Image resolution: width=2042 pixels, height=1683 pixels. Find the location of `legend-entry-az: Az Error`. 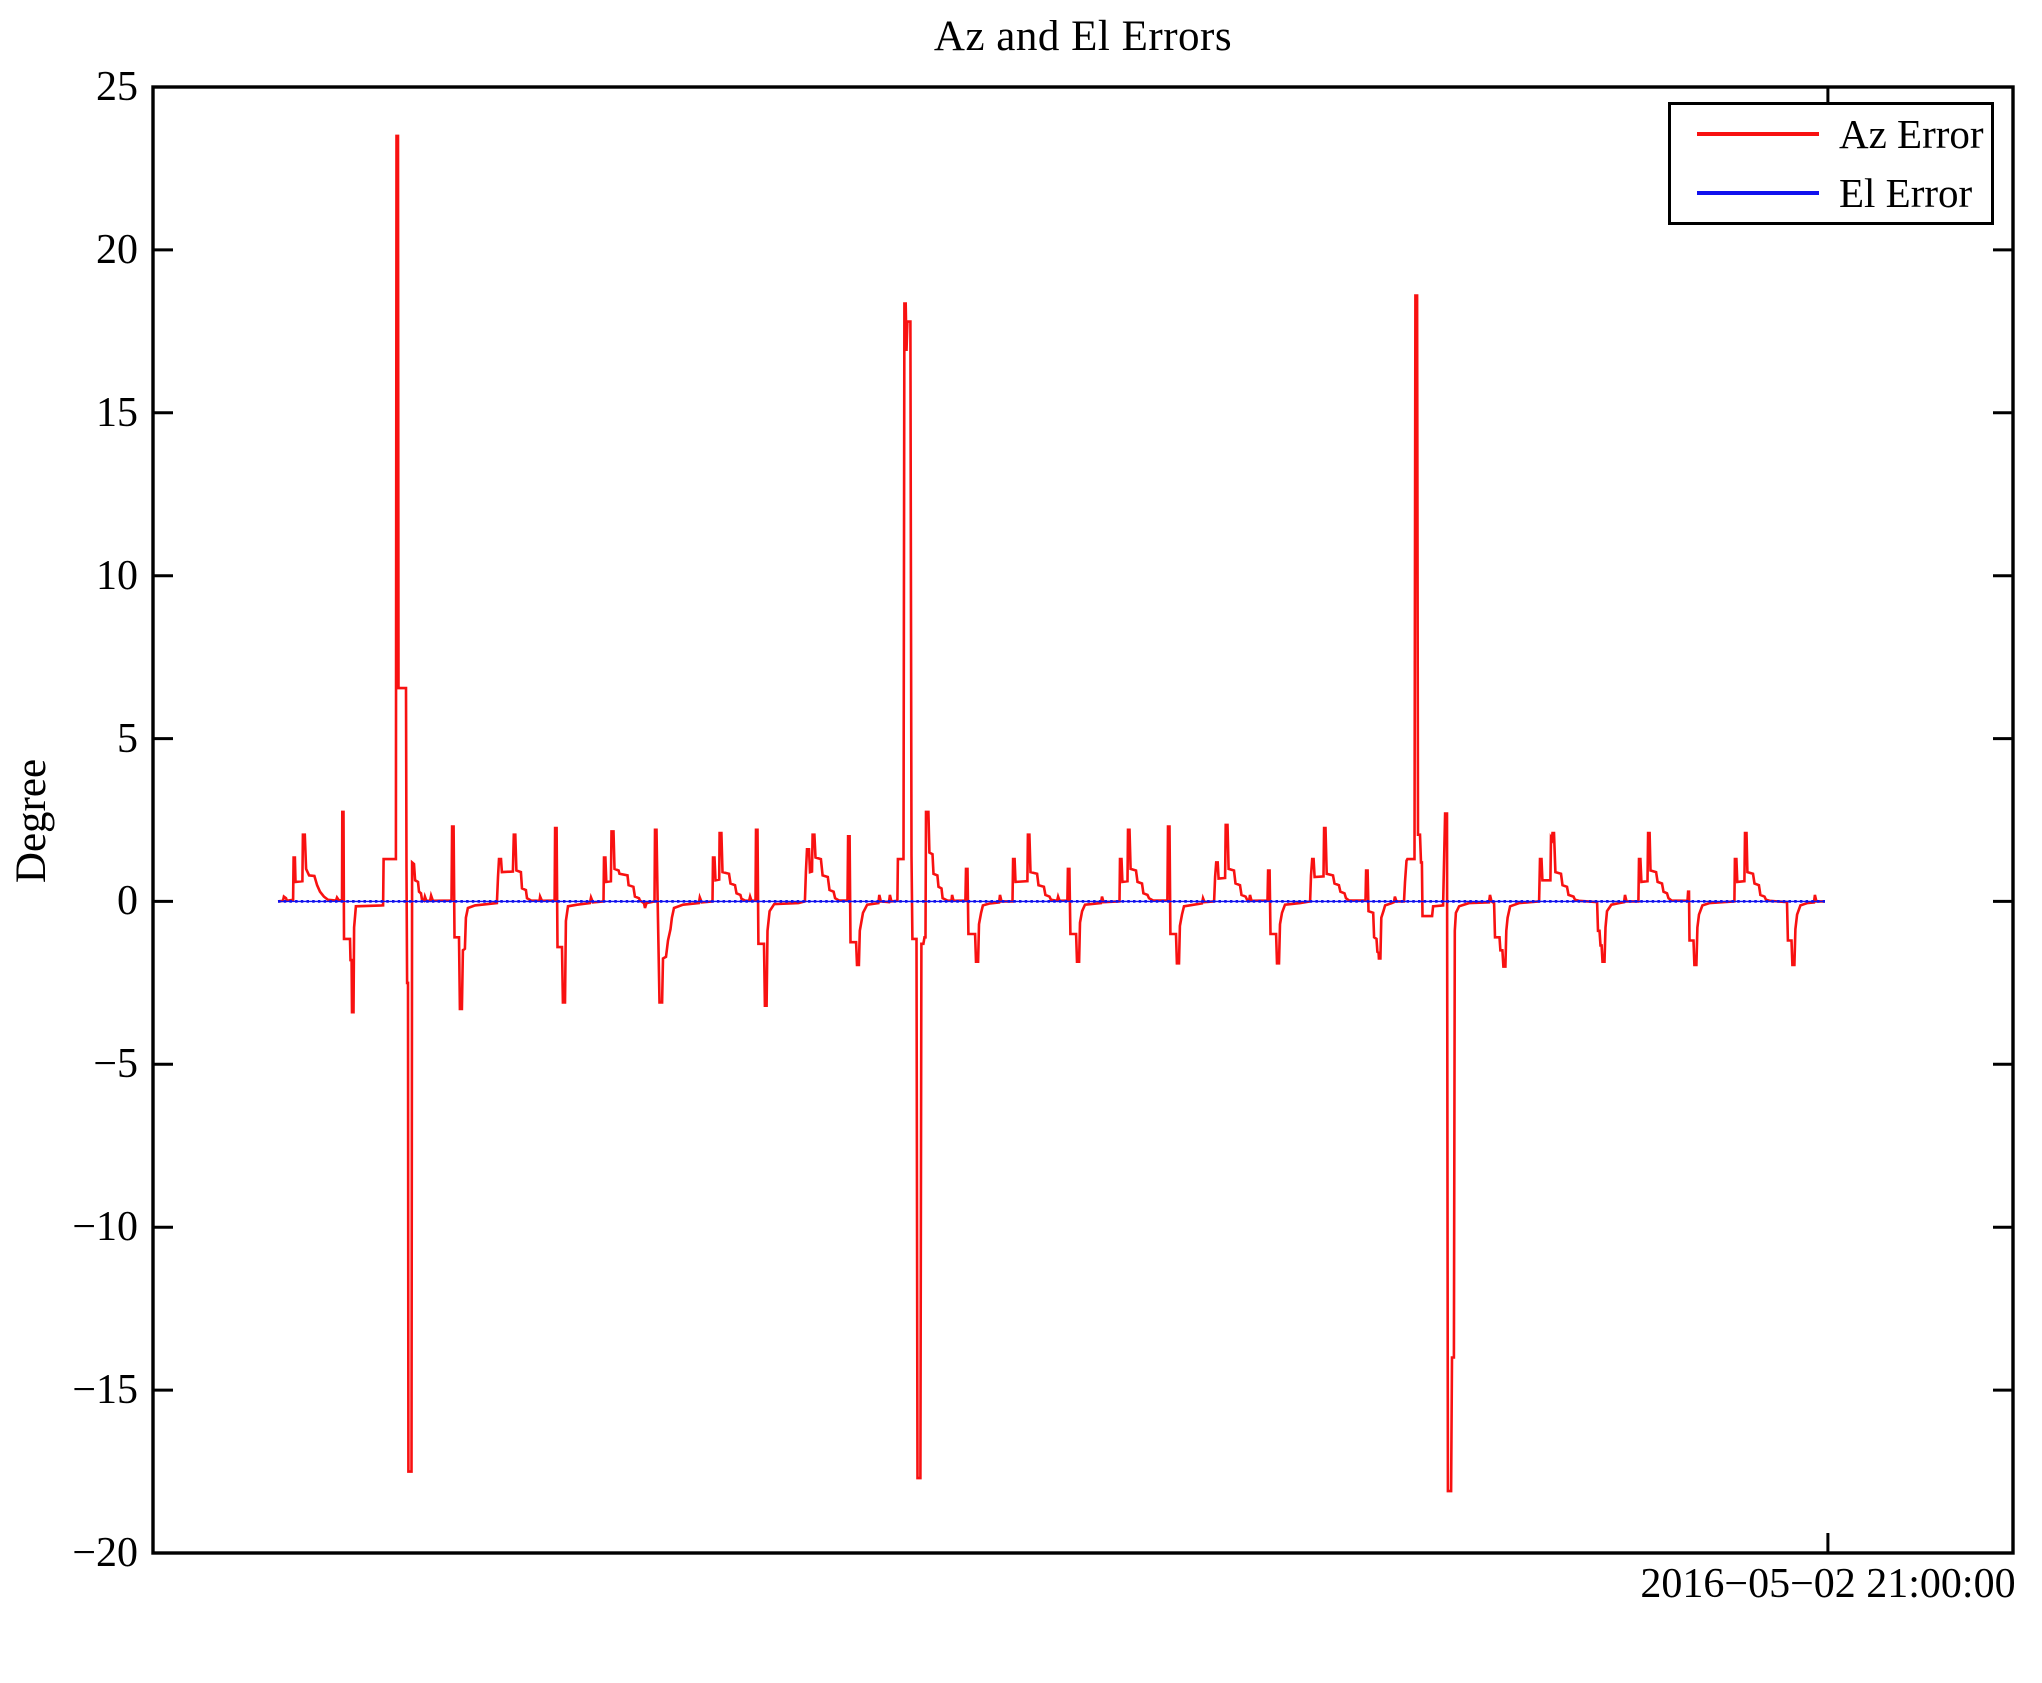

legend-entry-az: Az Error is located at coordinates (1831, 134).